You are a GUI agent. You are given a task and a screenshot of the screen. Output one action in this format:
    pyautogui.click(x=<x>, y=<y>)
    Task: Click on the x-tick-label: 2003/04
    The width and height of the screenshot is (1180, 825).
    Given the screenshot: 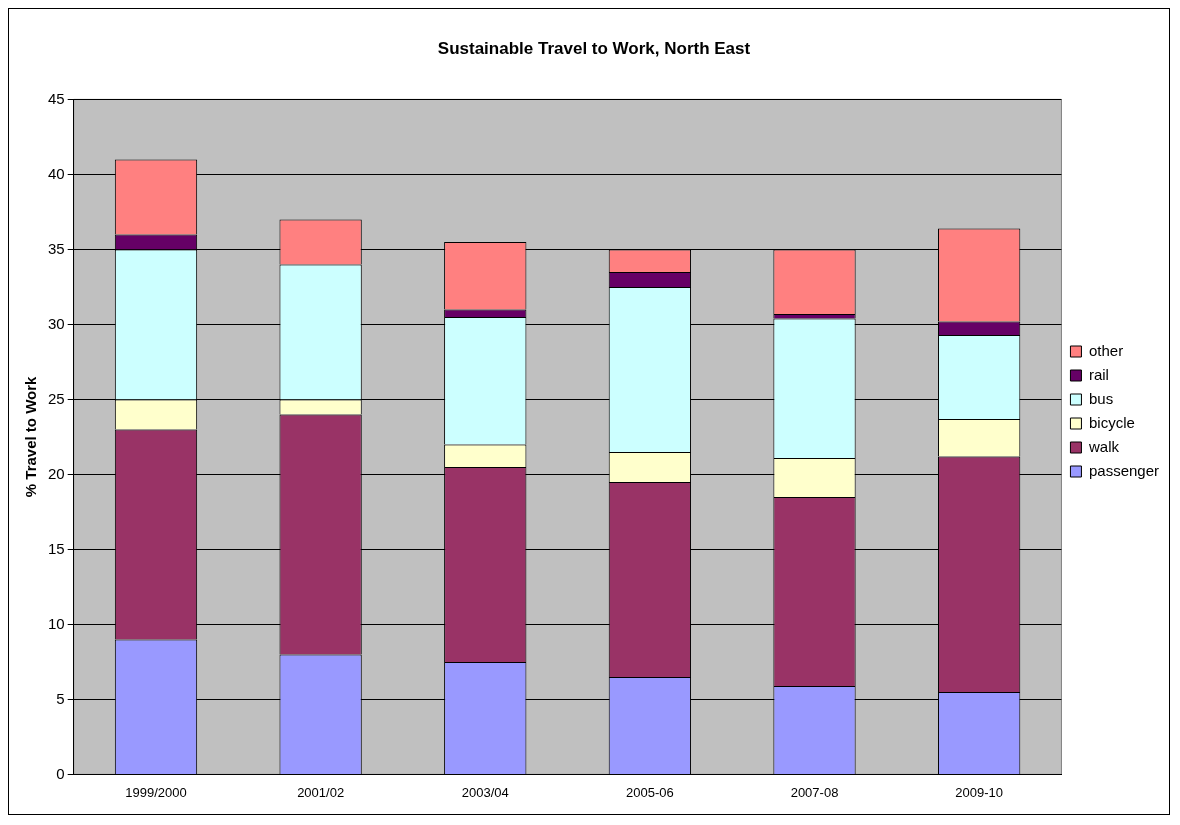 What is the action you would take?
    pyautogui.click(x=485, y=792)
    